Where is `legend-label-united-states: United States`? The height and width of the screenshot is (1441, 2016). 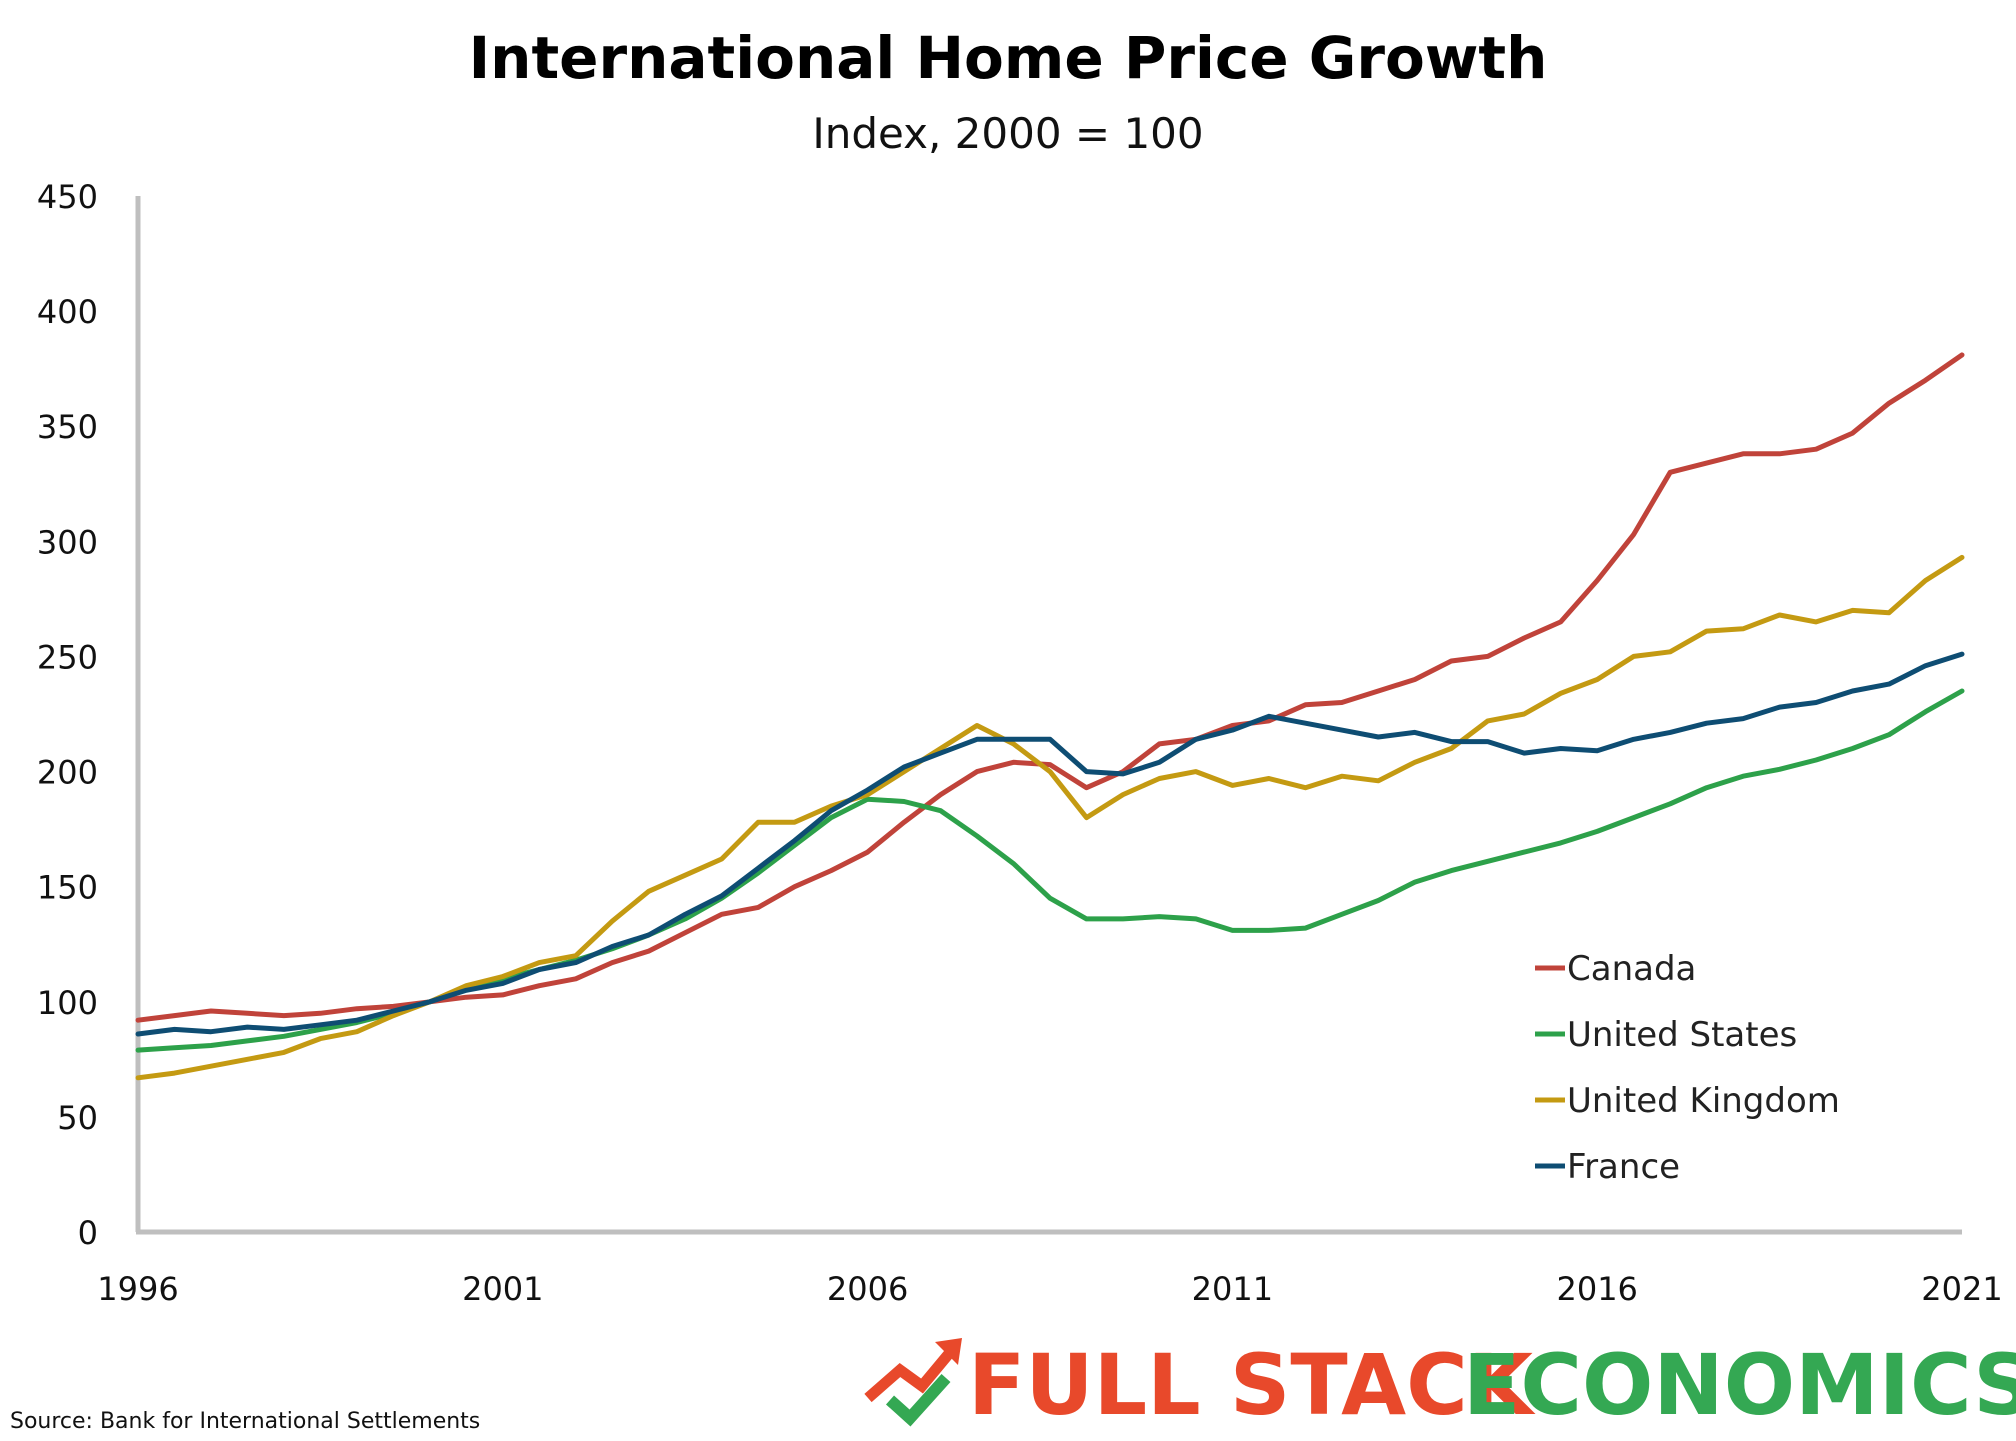
legend-label-united-states: United States is located at coordinates (1682, 1035).